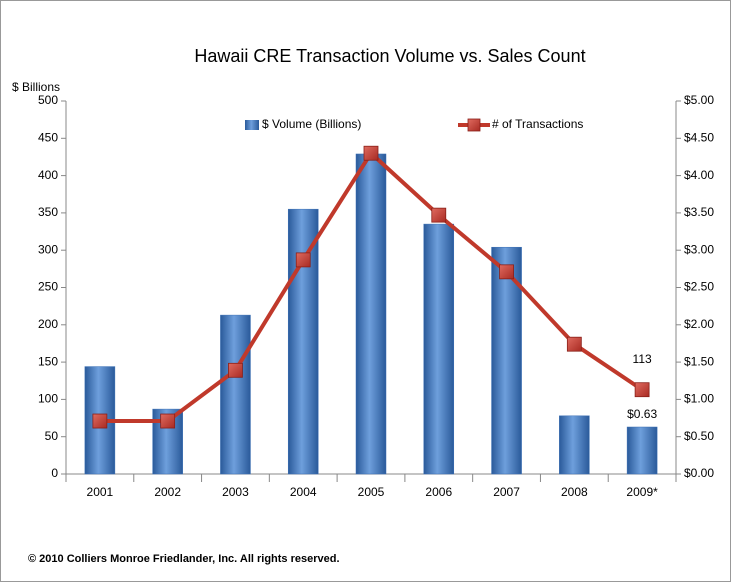  Describe the element at coordinates (48, 324) in the screenshot. I see `y-tick-label: 200` at that location.